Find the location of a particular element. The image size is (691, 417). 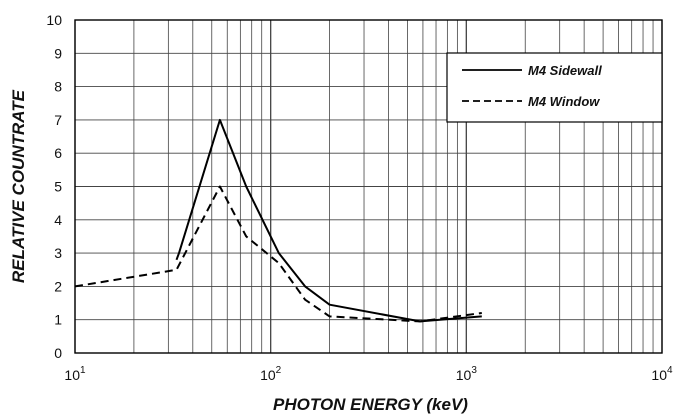

y-tick-label: 0 is located at coordinates (58, 353).